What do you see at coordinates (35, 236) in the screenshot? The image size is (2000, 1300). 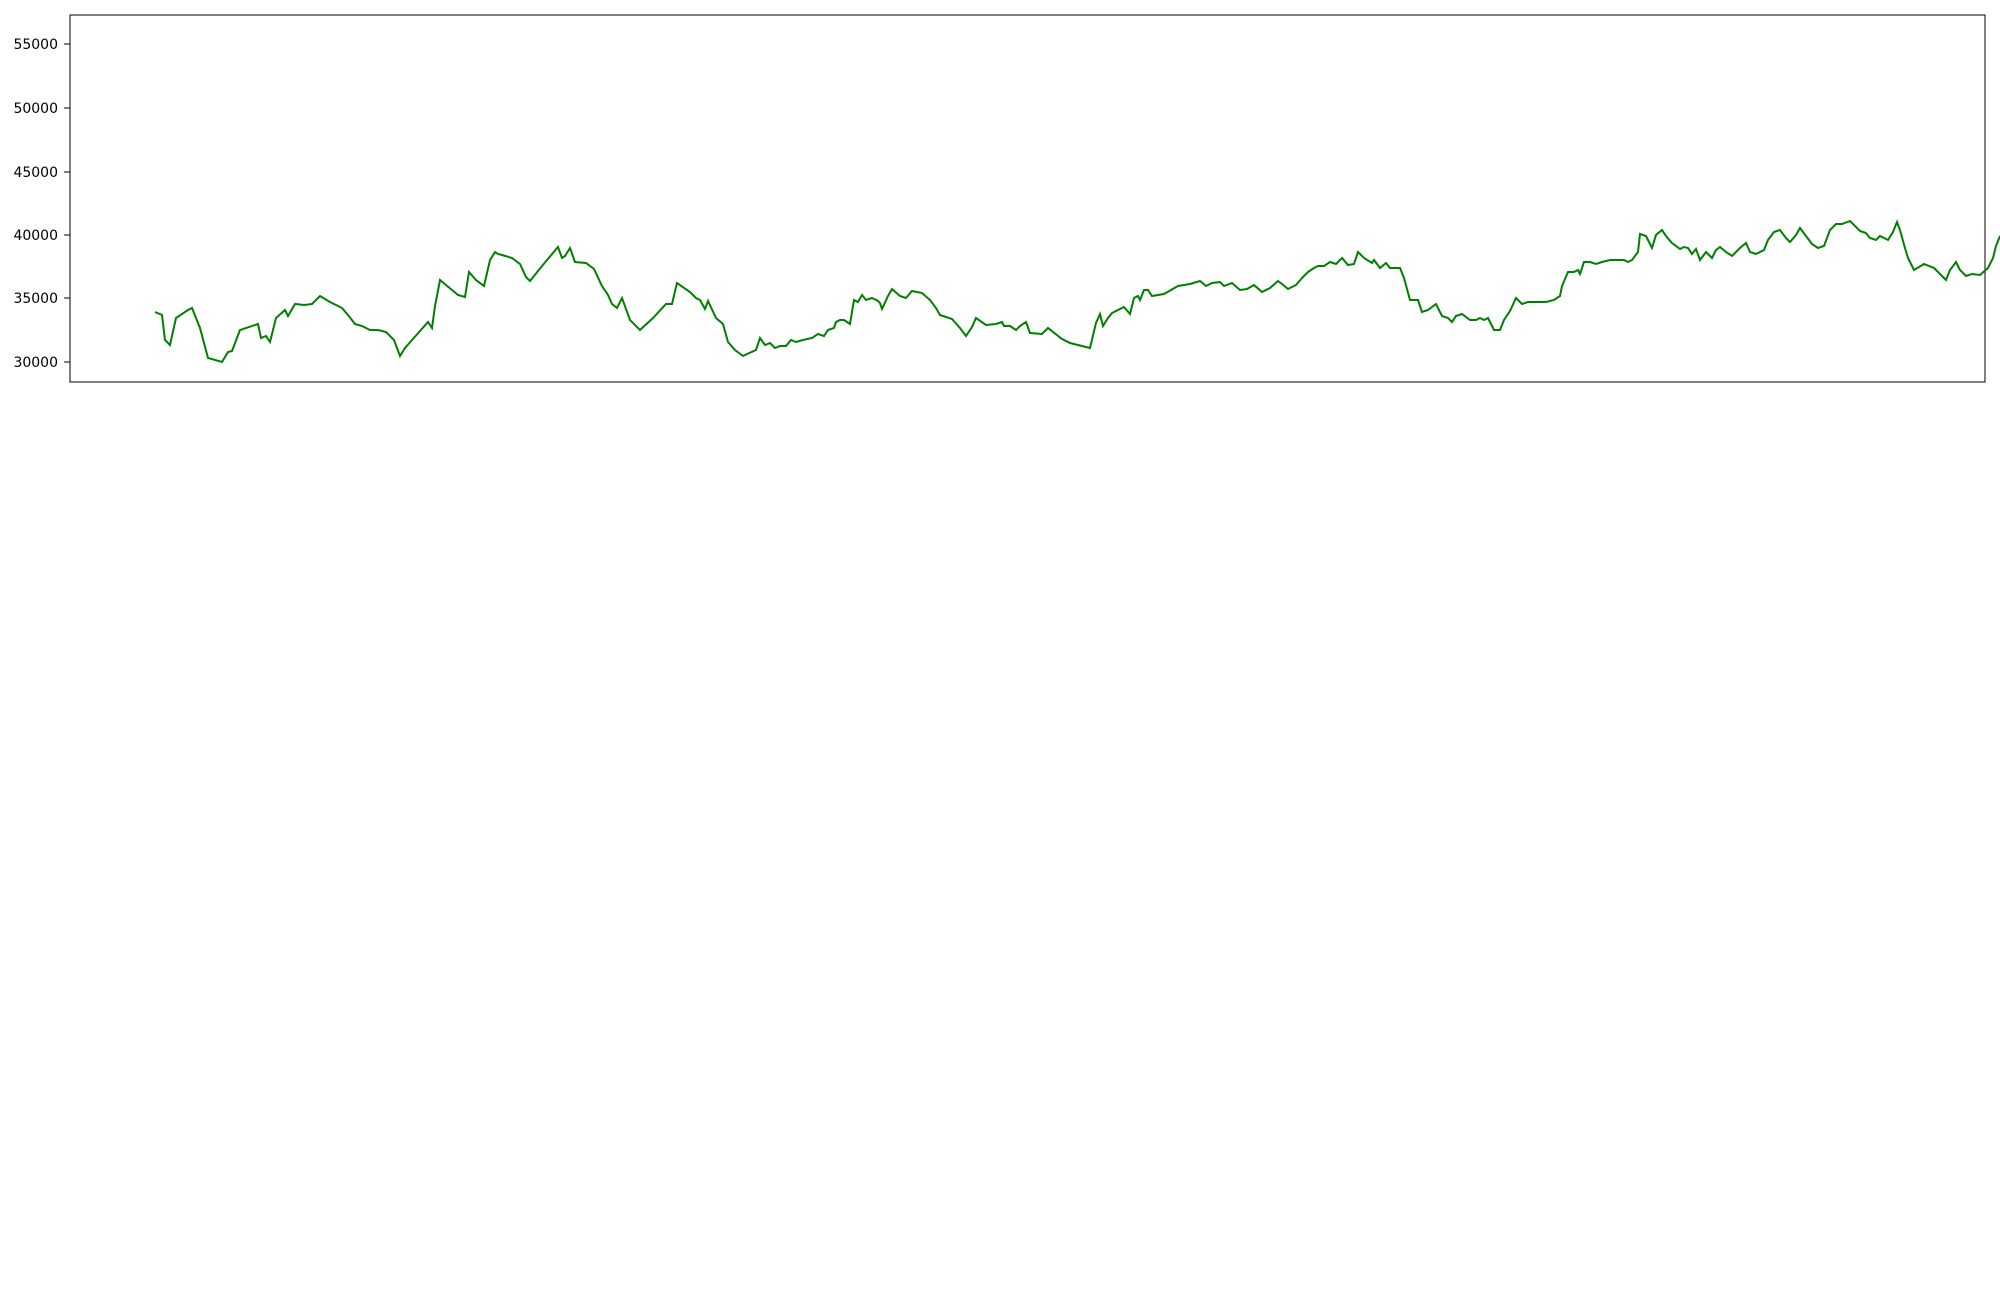 I see `price-ytick-label: 40000` at bounding box center [35, 236].